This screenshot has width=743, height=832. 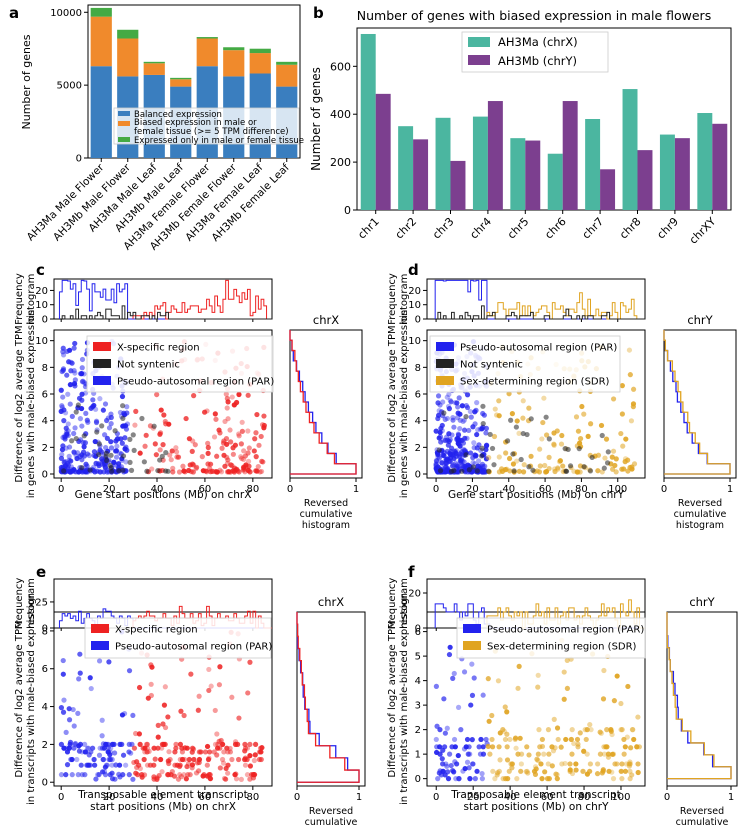 I want to click on legend-f-label-0: Pseudo-autosomal region (PAR), so click(x=565, y=630).